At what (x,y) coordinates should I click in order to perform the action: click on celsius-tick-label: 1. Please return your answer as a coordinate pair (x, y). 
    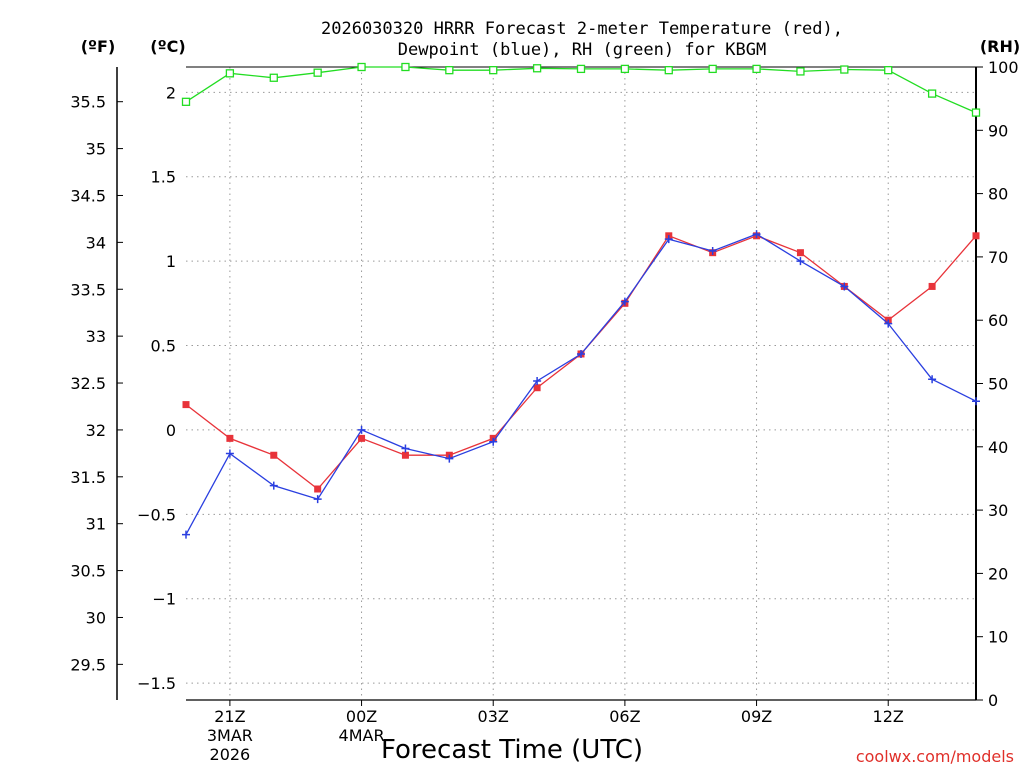
    Looking at the image, I should click on (171, 261).